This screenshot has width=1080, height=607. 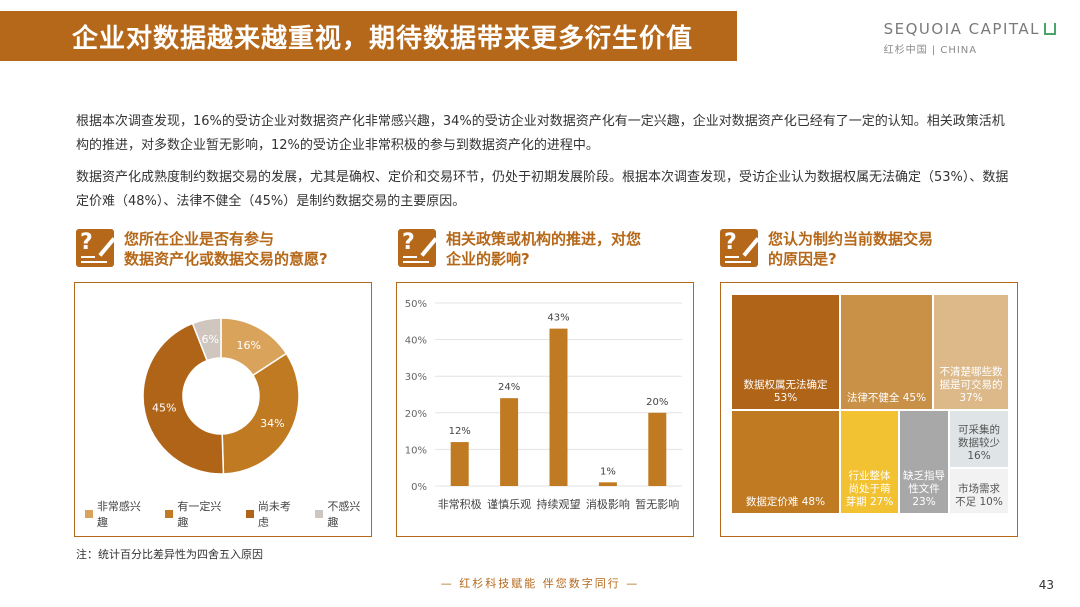 I want to click on bar-data-label: 20%, so click(x=657, y=402).